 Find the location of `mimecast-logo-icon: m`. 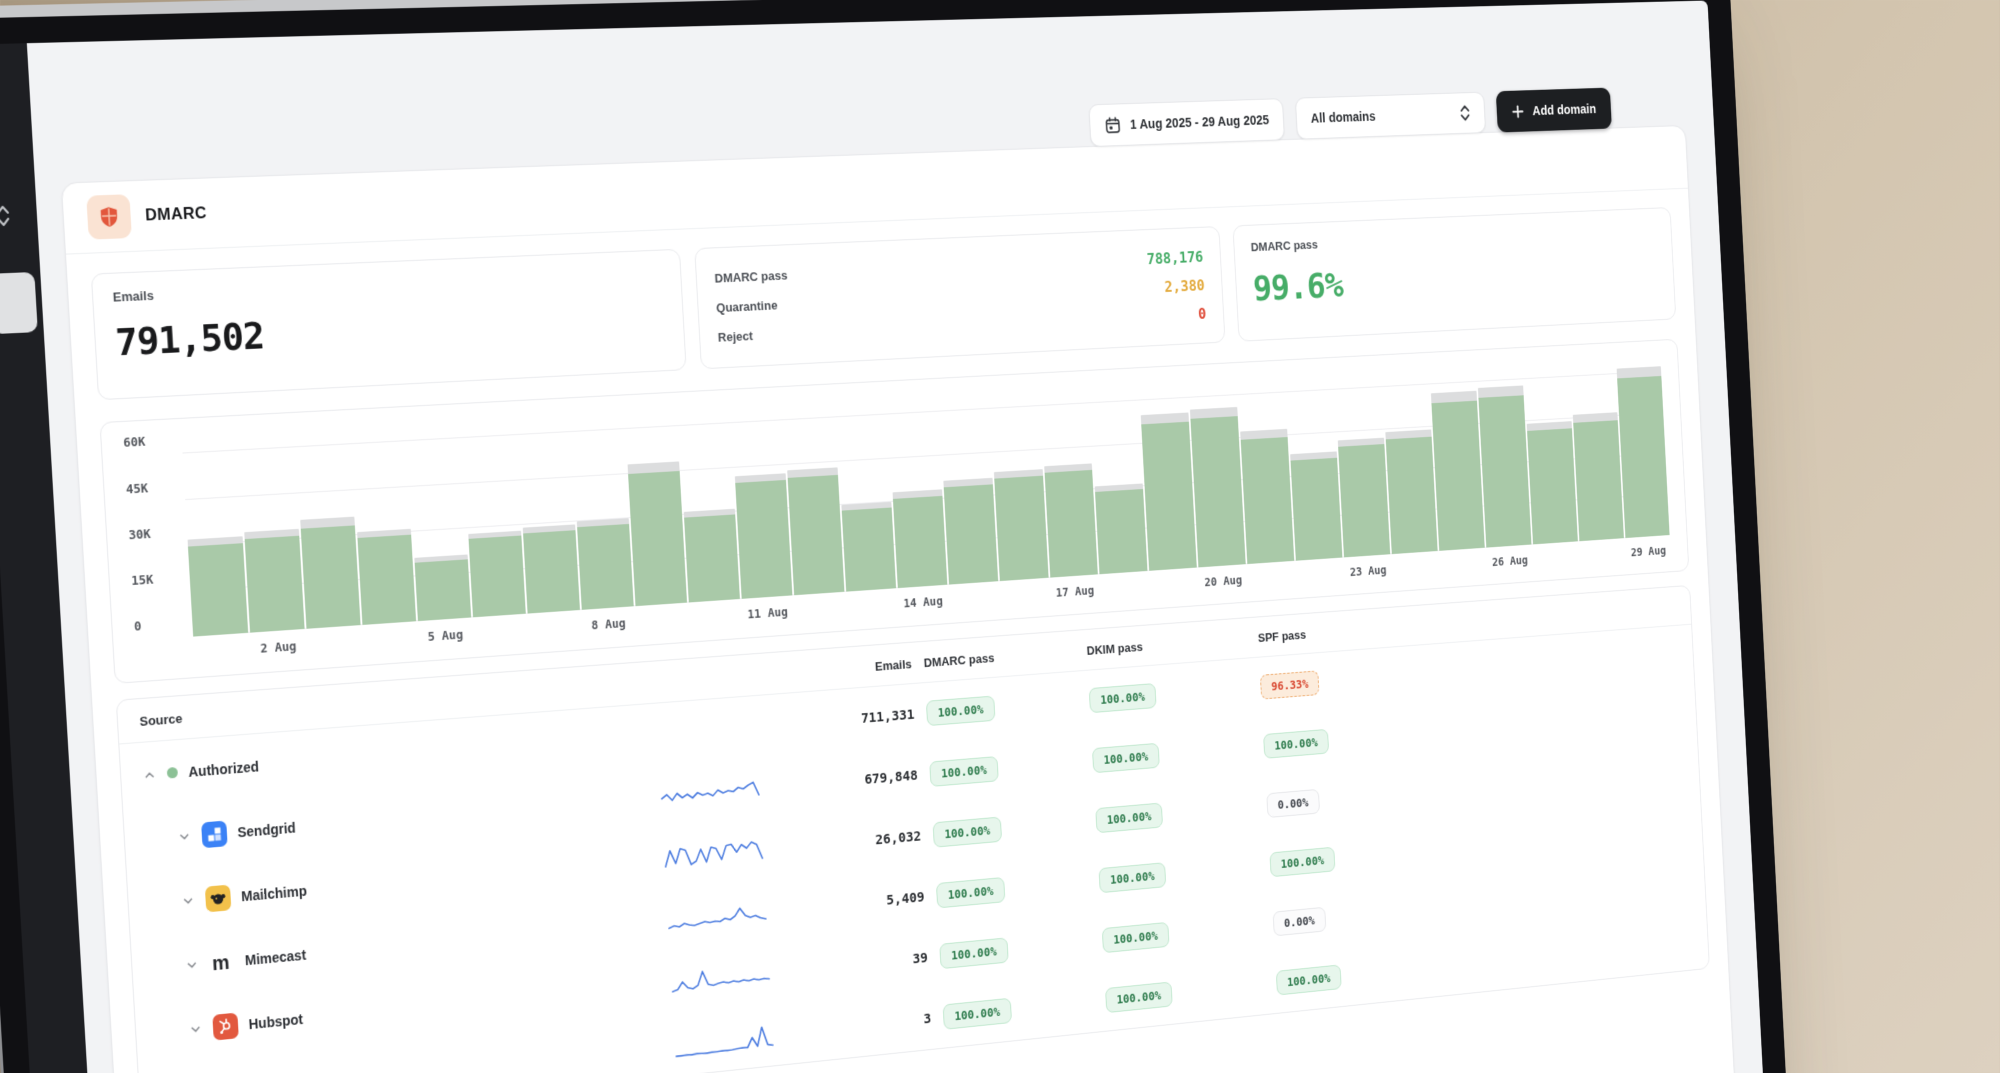

mimecast-logo-icon: m is located at coordinates (222, 962).